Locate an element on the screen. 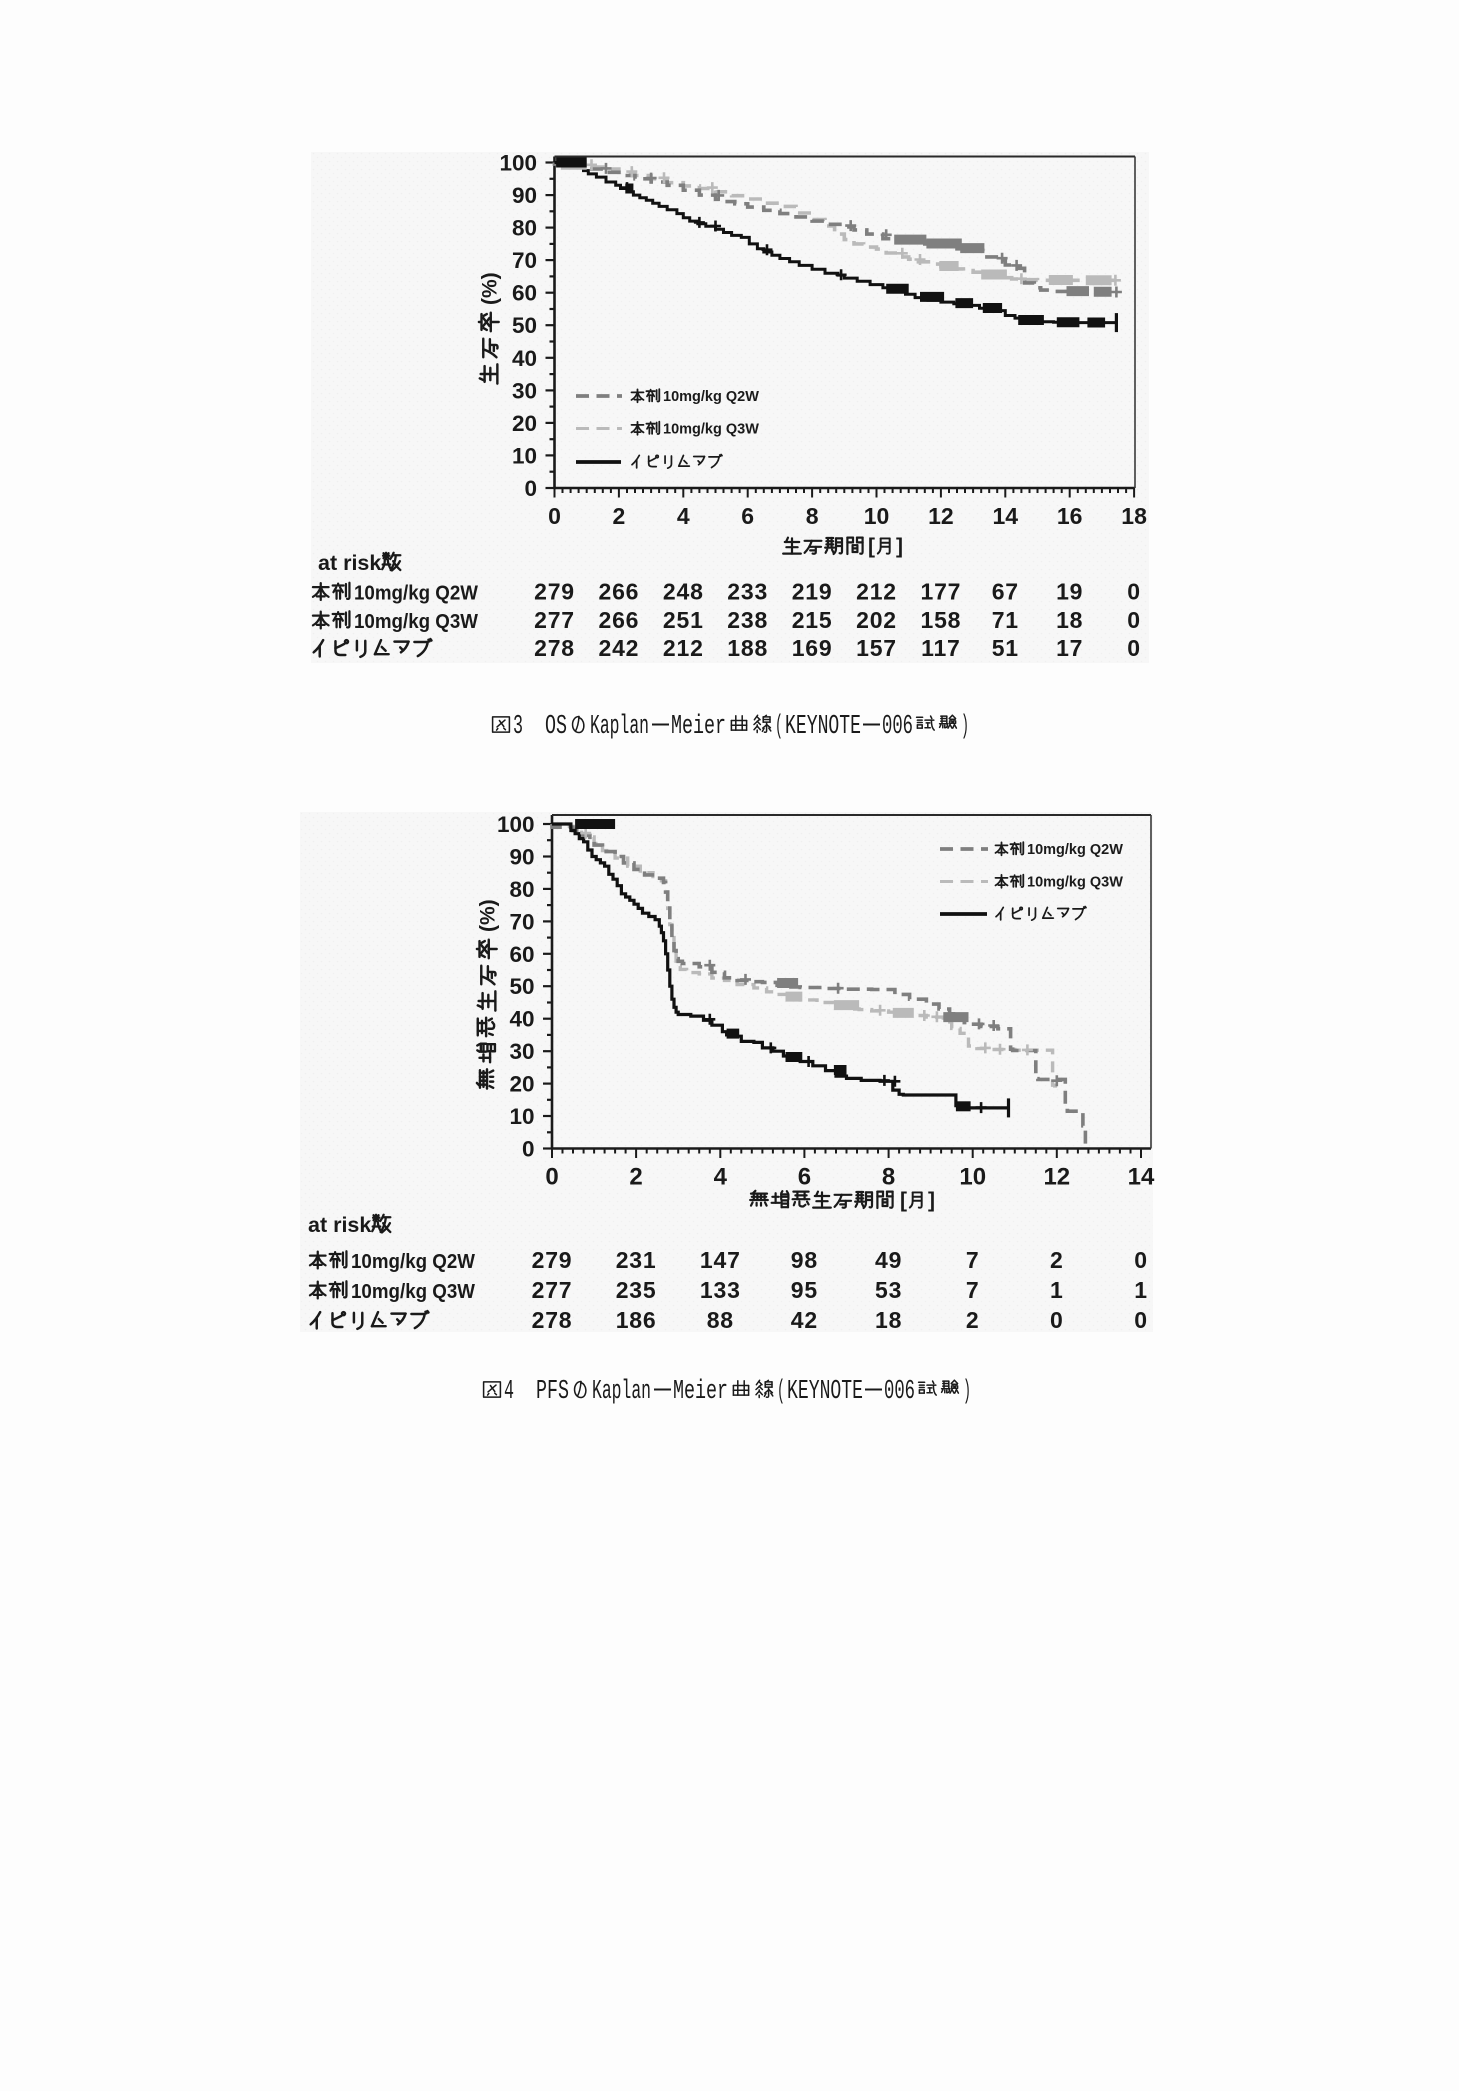 This screenshot has height=2091, width=1459. svg-text: 157 is located at coordinates (876, 648).